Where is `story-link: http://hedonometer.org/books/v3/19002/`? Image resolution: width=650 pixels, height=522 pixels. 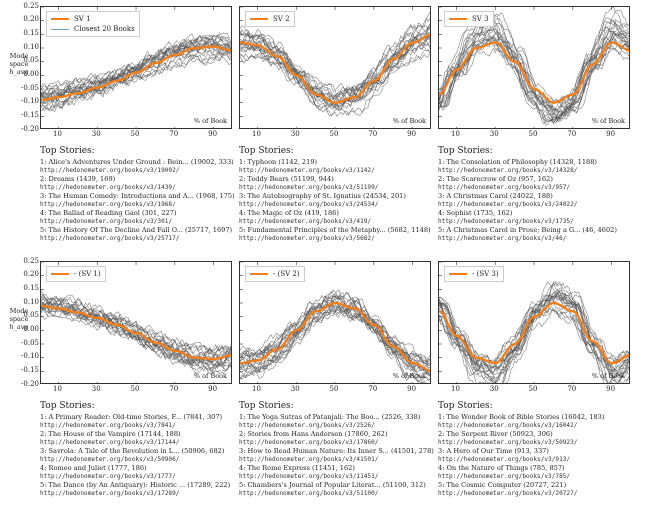
story-link: http://hedonometer.org/books/v3/19002/ is located at coordinates (110, 170).